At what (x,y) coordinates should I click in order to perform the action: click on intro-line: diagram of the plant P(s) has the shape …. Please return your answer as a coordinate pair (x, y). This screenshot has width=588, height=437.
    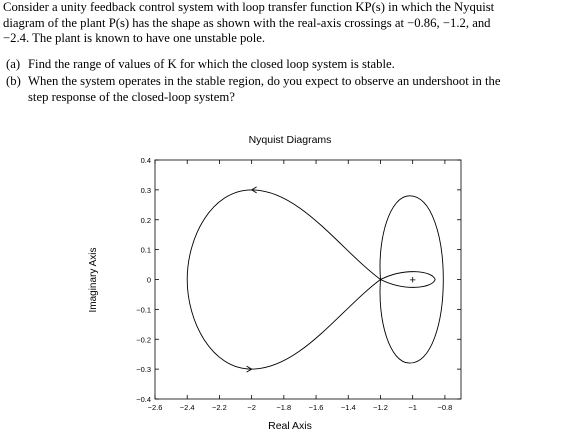
    Looking at the image, I should click on (247, 22).